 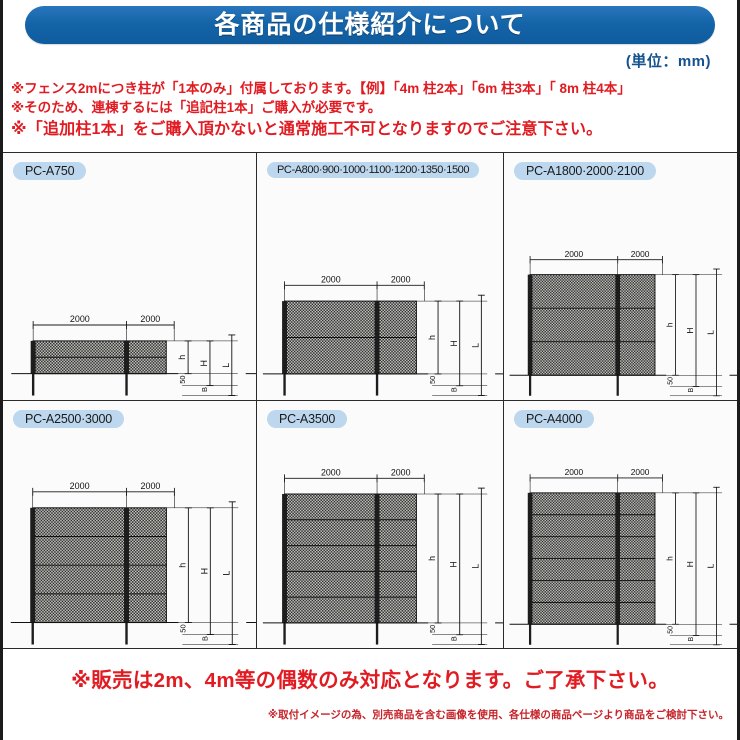 I want to click on product-badge: PC-A750, so click(x=50, y=171).